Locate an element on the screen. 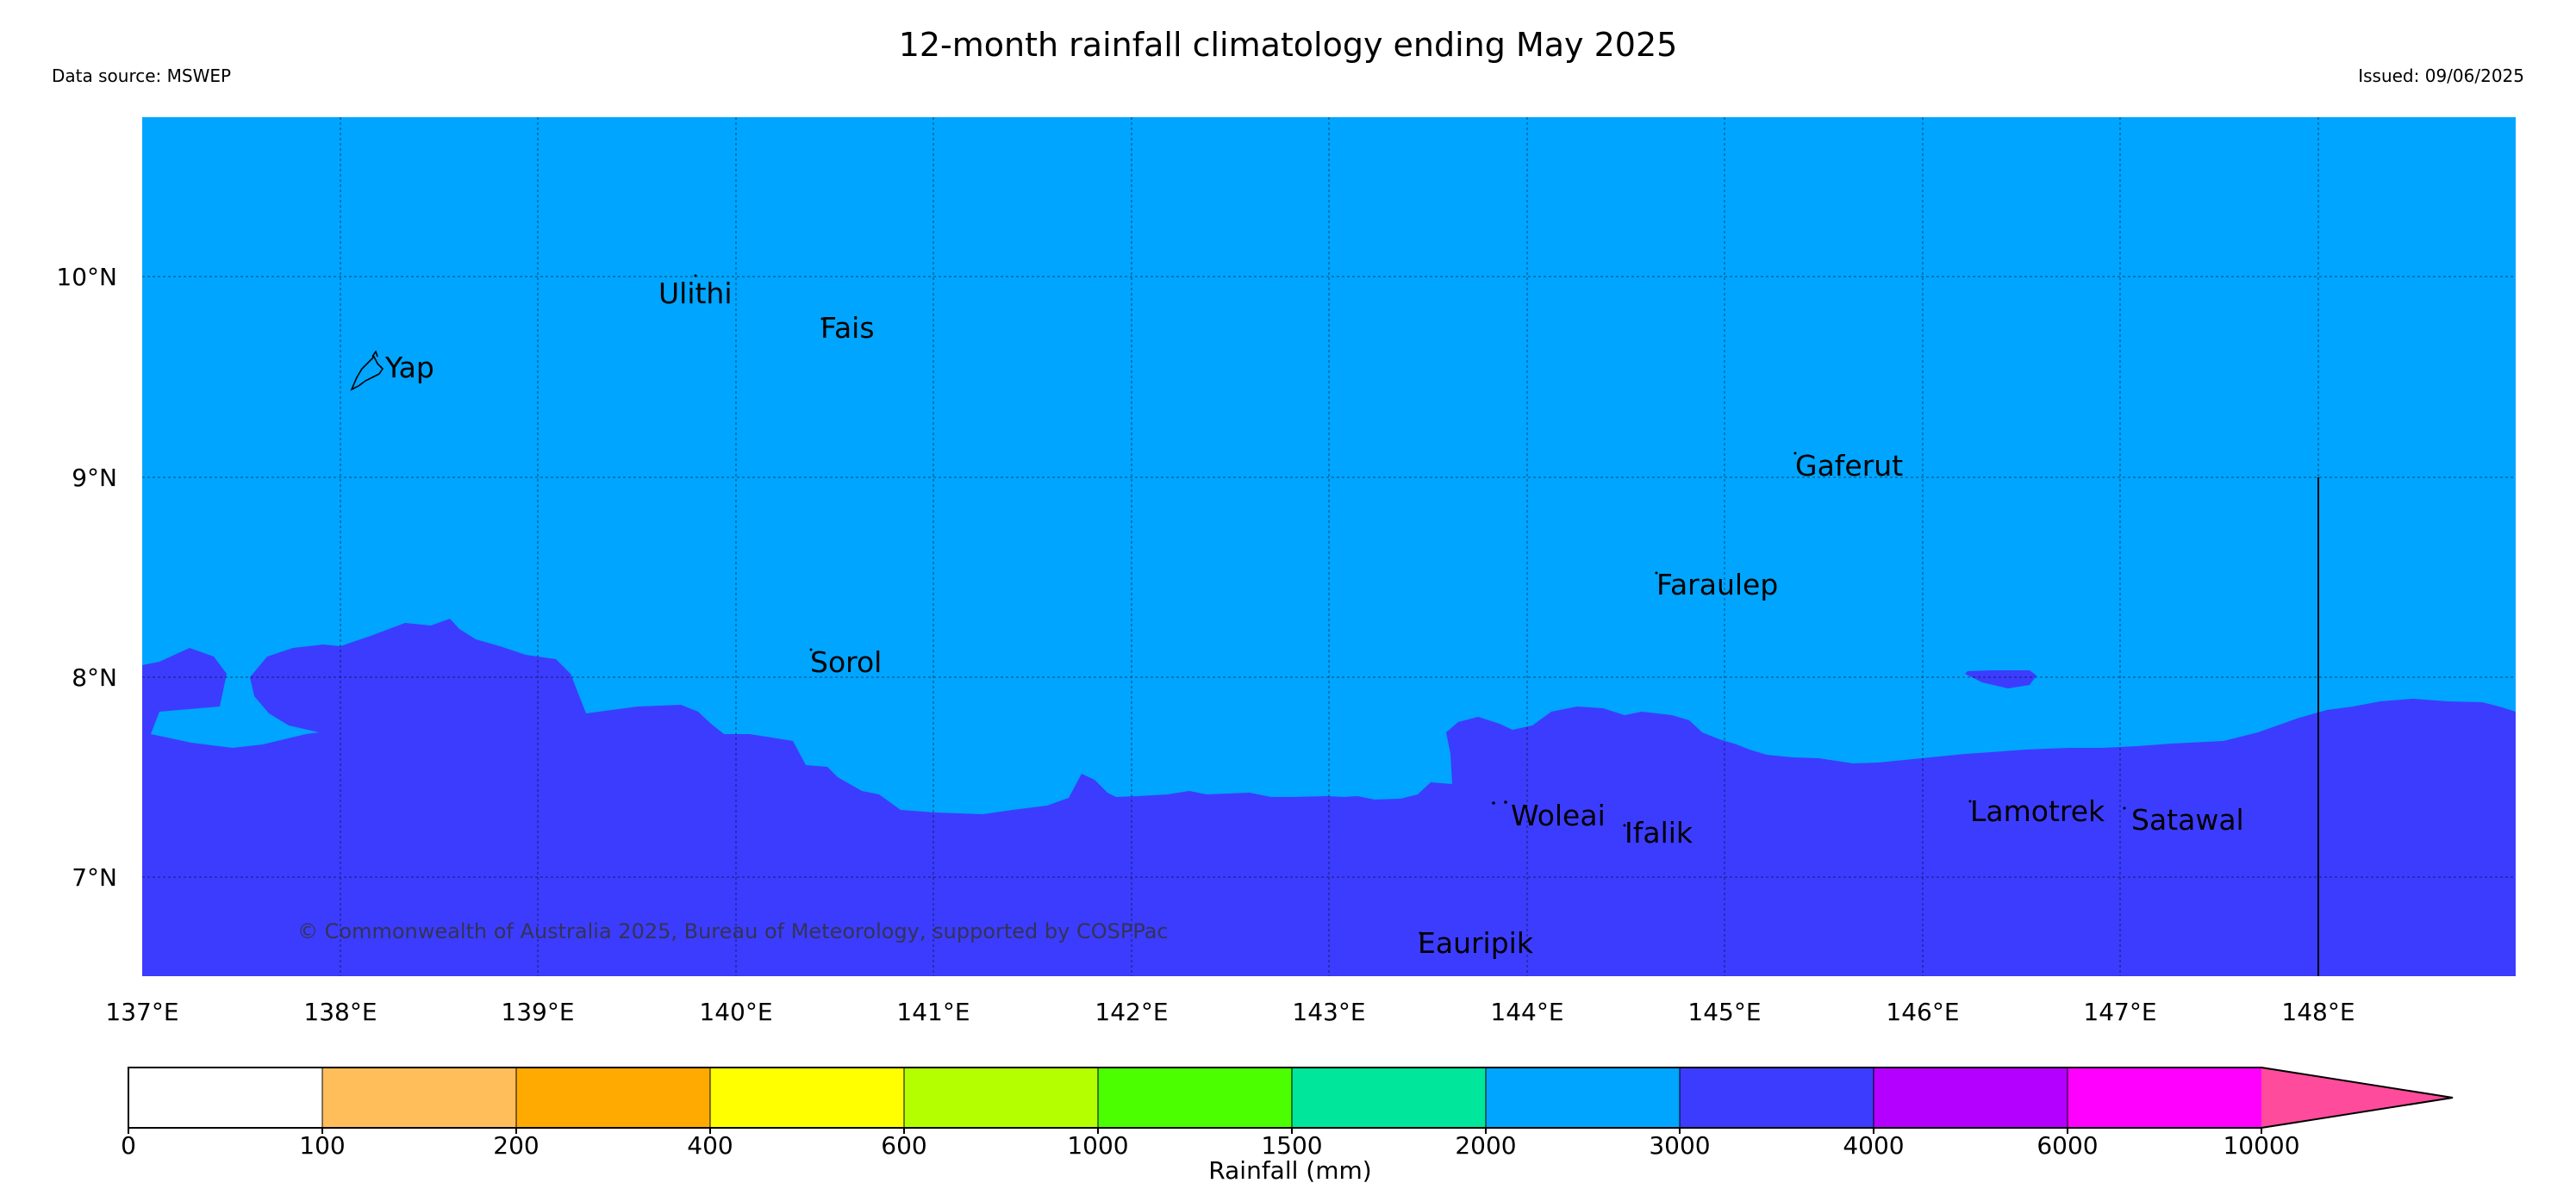 Image resolution: width=2576 pixels, height=1189 pixels. place-fais: Fais is located at coordinates (847, 328).